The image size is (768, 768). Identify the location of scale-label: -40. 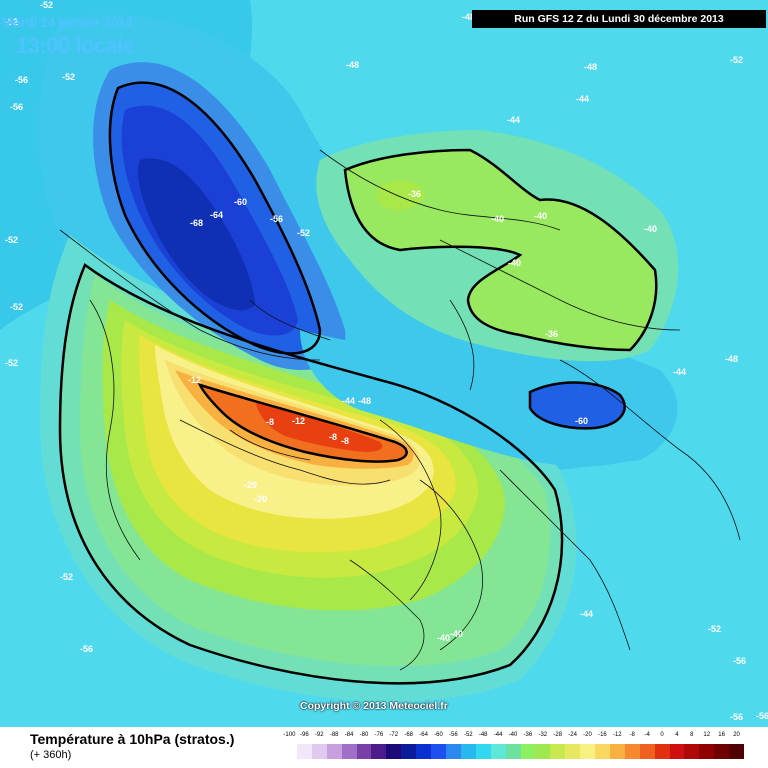
(513, 735).